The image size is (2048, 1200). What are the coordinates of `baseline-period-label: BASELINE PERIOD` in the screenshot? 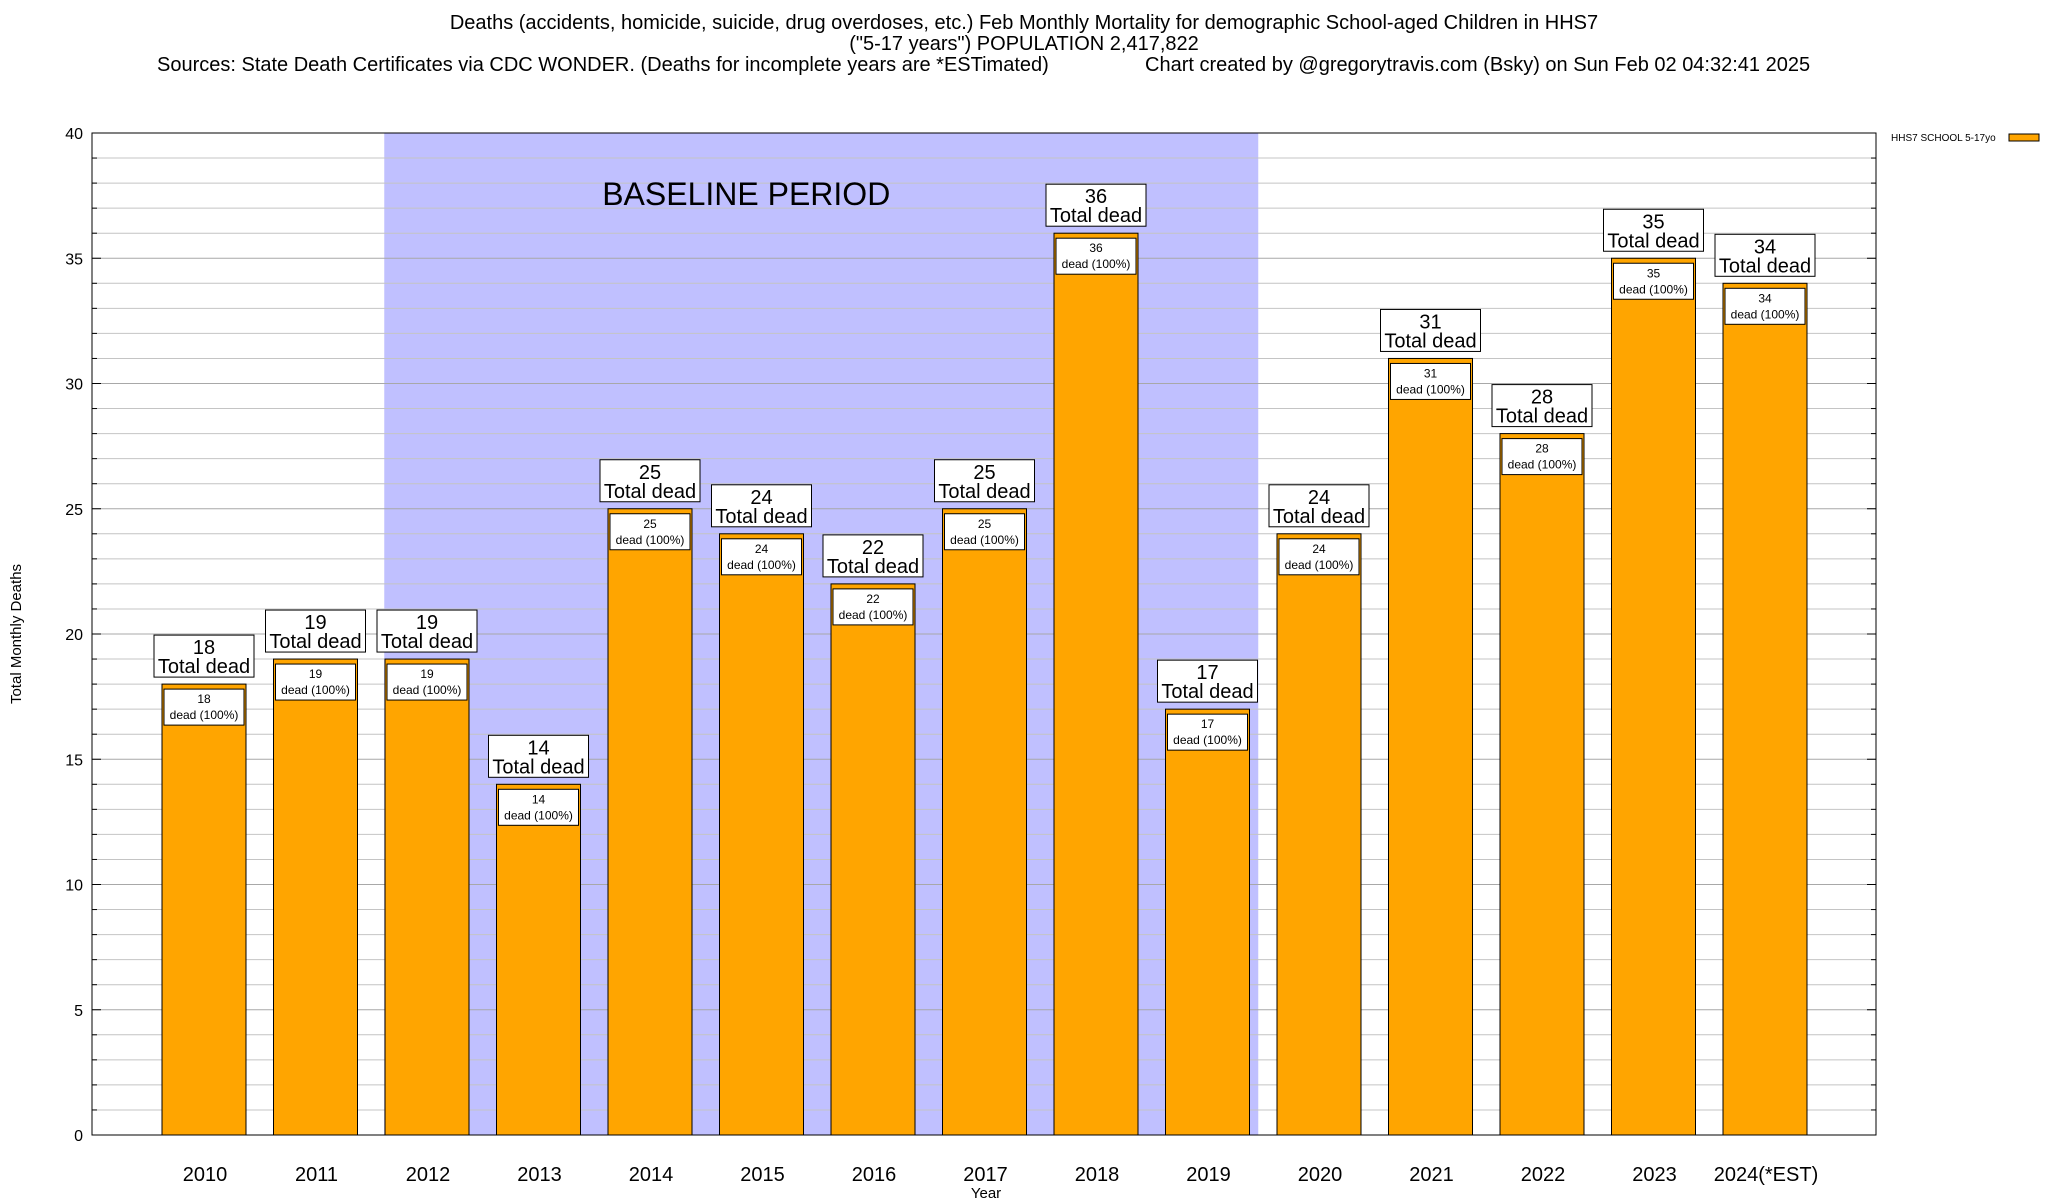 It's located at (746, 194).